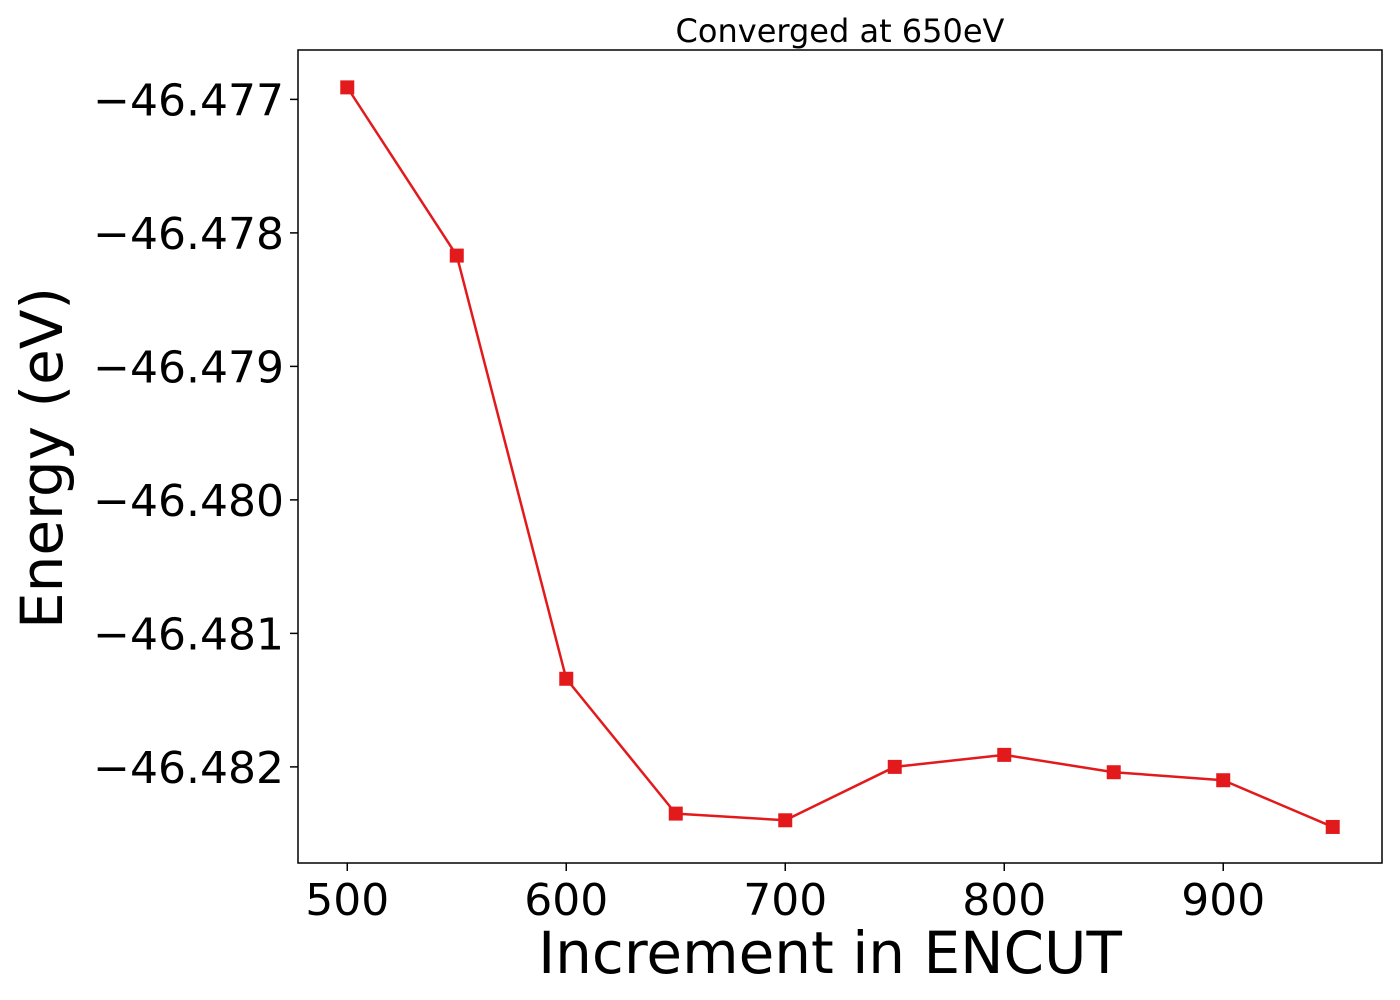  What do you see at coordinates (188, 768) in the screenshot?
I see `y-tick-label: −46.482` at bounding box center [188, 768].